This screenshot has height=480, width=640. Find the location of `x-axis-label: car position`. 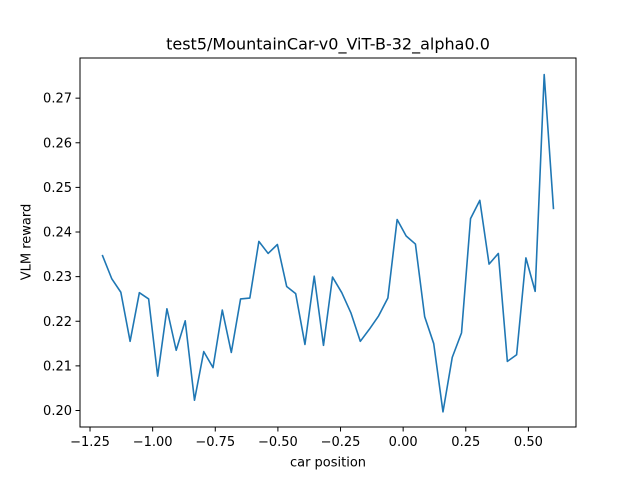

x-axis-label: car position is located at coordinates (328, 463).